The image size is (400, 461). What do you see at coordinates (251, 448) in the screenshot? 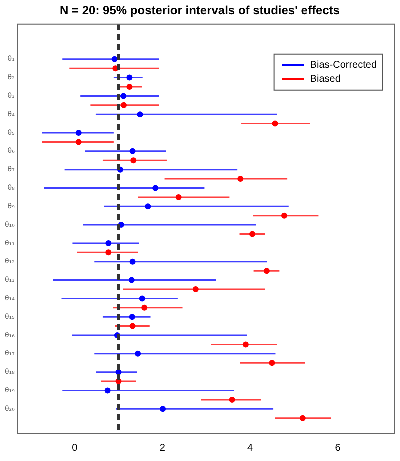
I see `x-tick-label: 4` at bounding box center [251, 448].